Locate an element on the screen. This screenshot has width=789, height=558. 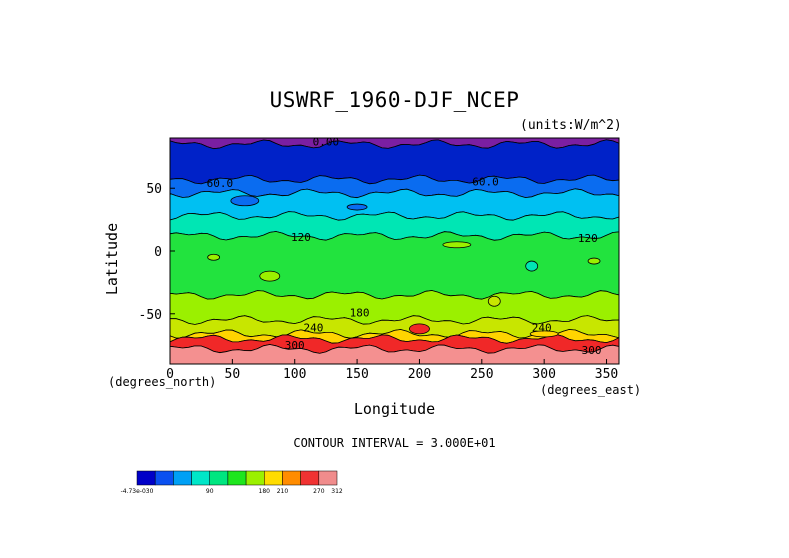
x-tick-label: 150 is located at coordinates (356, 374).